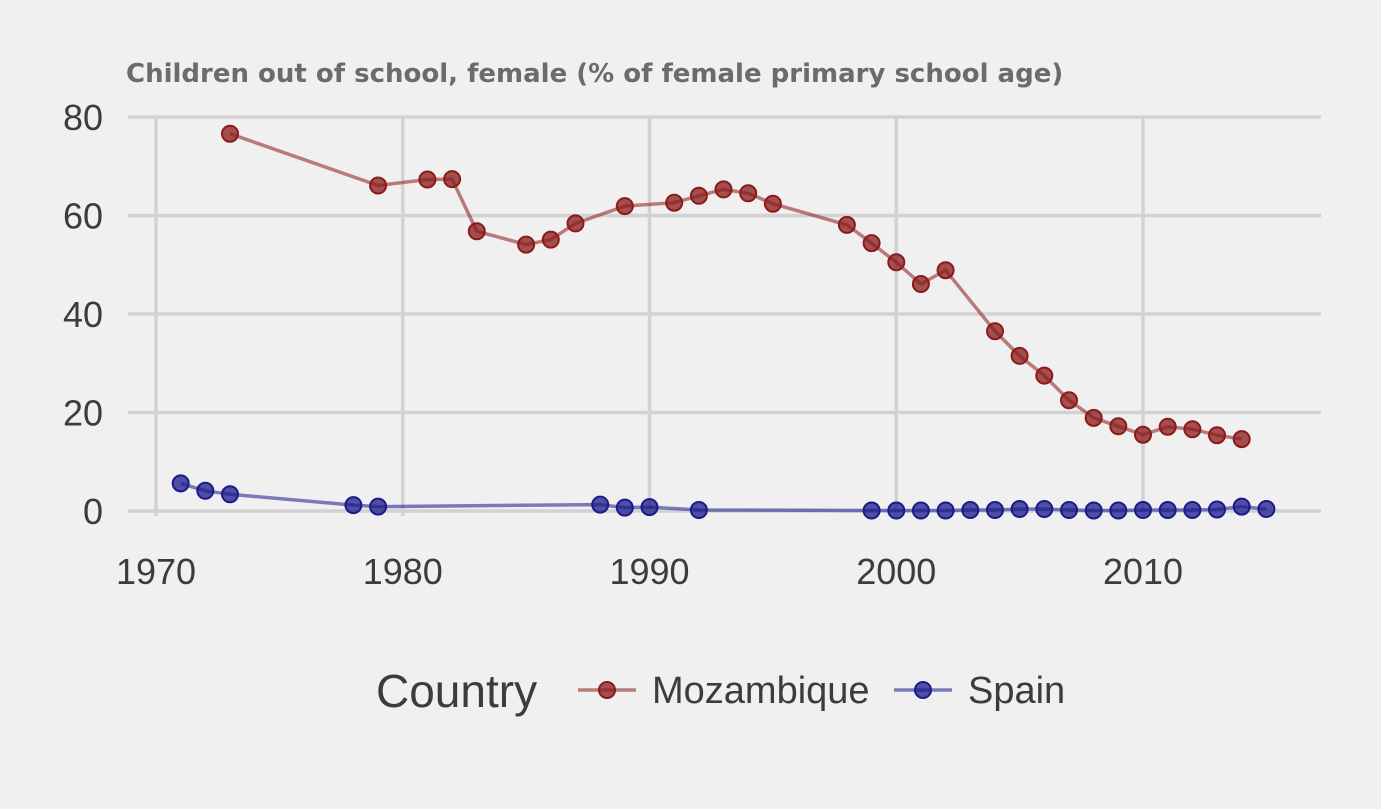 The height and width of the screenshot is (809, 1381). What do you see at coordinates (156, 571) in the screenshot?
I see `x-tick-label: 1970` at bounding box center [156, 571].